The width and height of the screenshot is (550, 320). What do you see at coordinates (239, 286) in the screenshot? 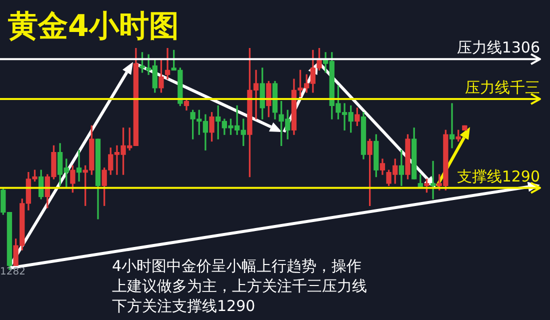
I see `text: 上建议做多为主，上方关注千三压力线` at bounding box center [239, 286].